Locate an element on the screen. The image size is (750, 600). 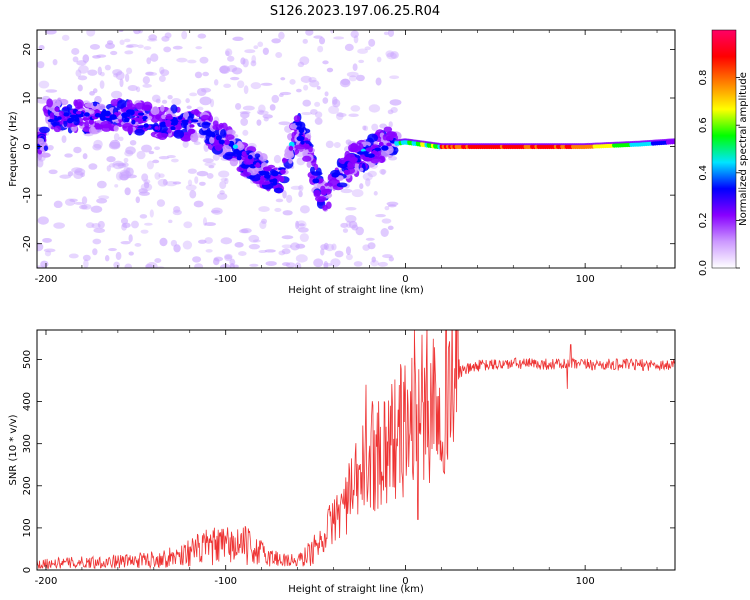
snr-y-tick-label: 400 is located at coordinates (27, 401).